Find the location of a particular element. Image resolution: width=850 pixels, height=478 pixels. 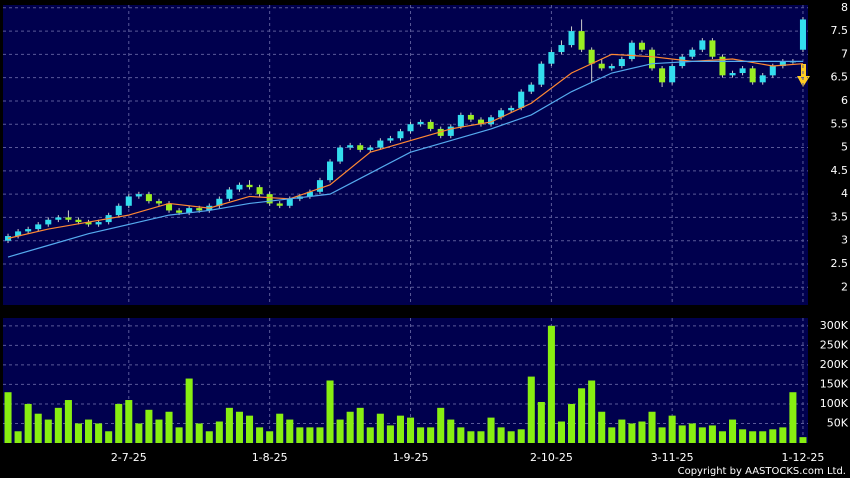

y-tick-label: 5 is located at coordinates (844, 147).